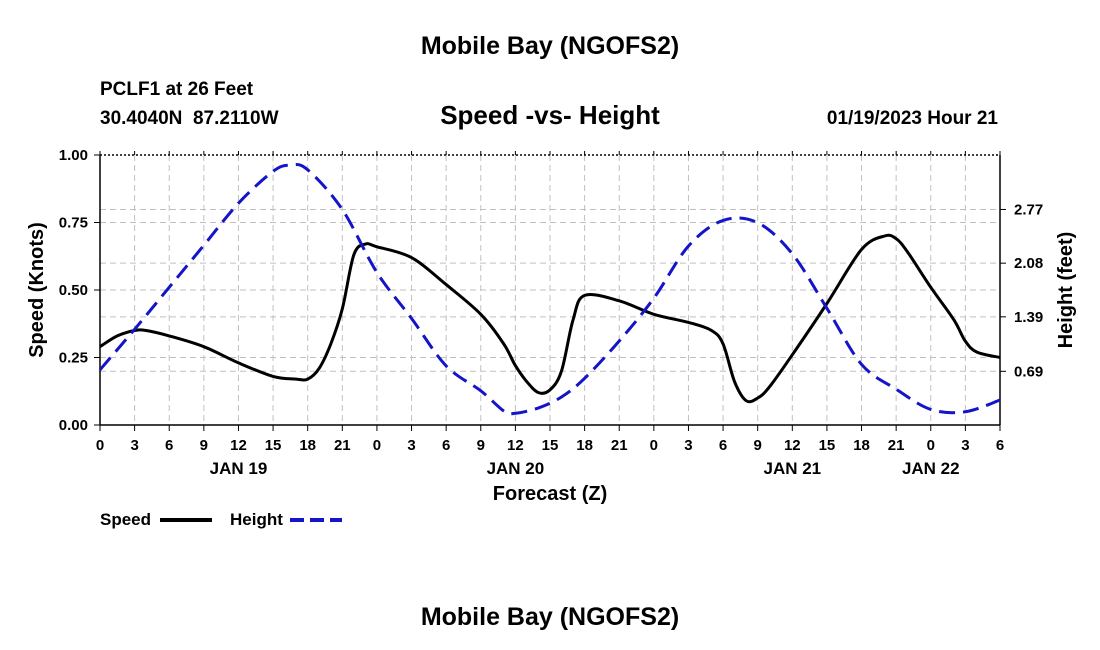 The width and height of the screenshot is (1100, 650). I want to click on station-label: PCLF1 at 26 Feet, so click(177, 89).